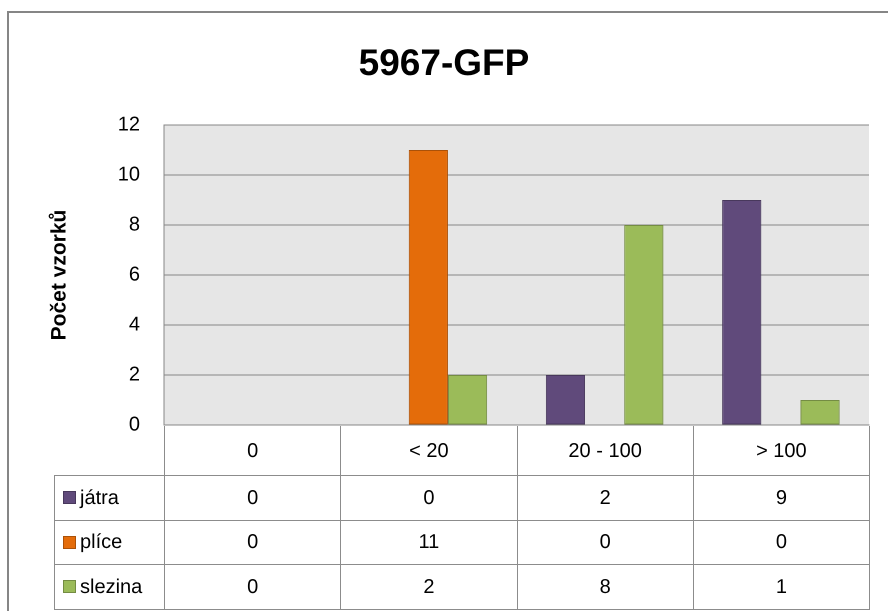 The height and width of the screenshot is (611, 888). What do you see at coordinates (129, 125) in the screenshot?
I see `y-tick-label: 12` at bounding box center [129, 125].